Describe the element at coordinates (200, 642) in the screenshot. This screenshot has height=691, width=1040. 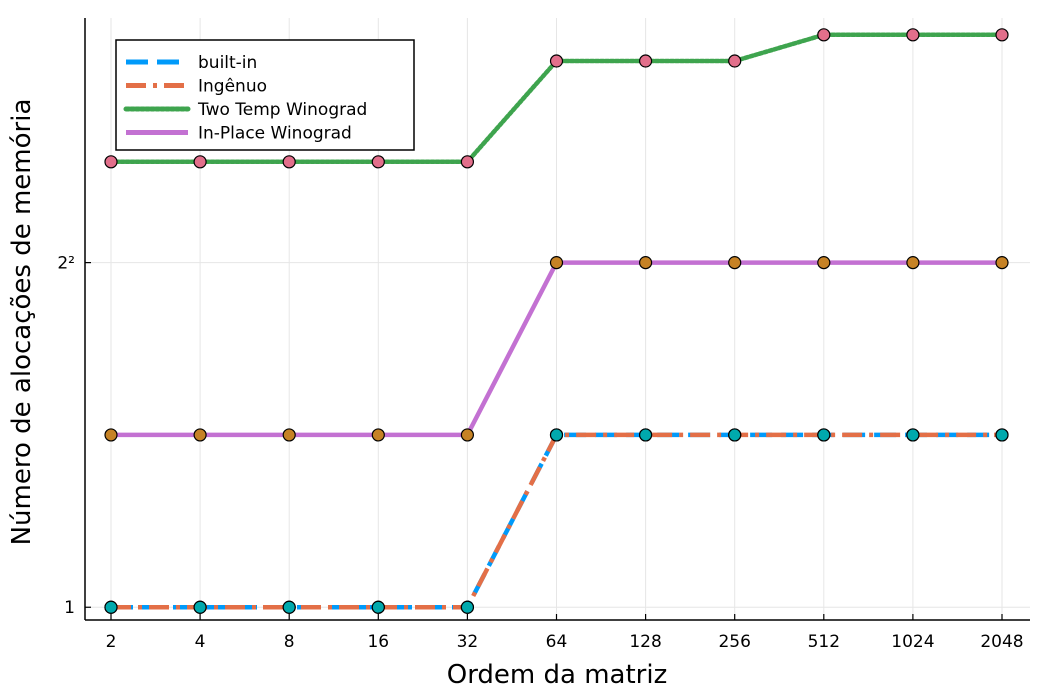
I see `x-tick-label: 4` at that location.